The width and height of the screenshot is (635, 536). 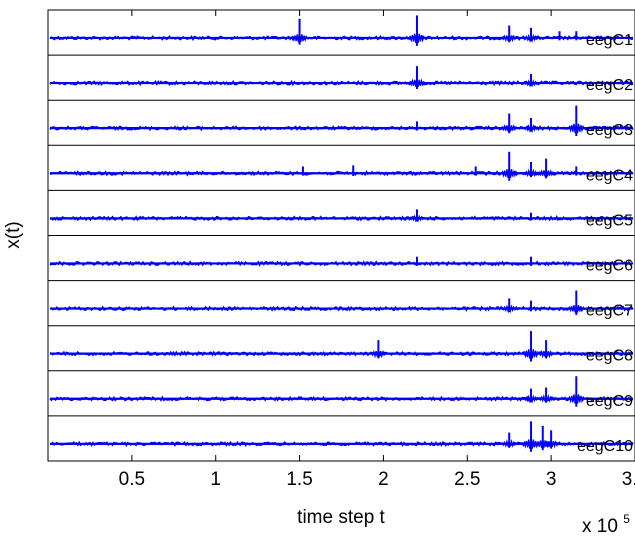 What do you see at coordinates (609, 356) in the screenshot?
I see `series-label: eegC8` at bounding box center [609, 356].